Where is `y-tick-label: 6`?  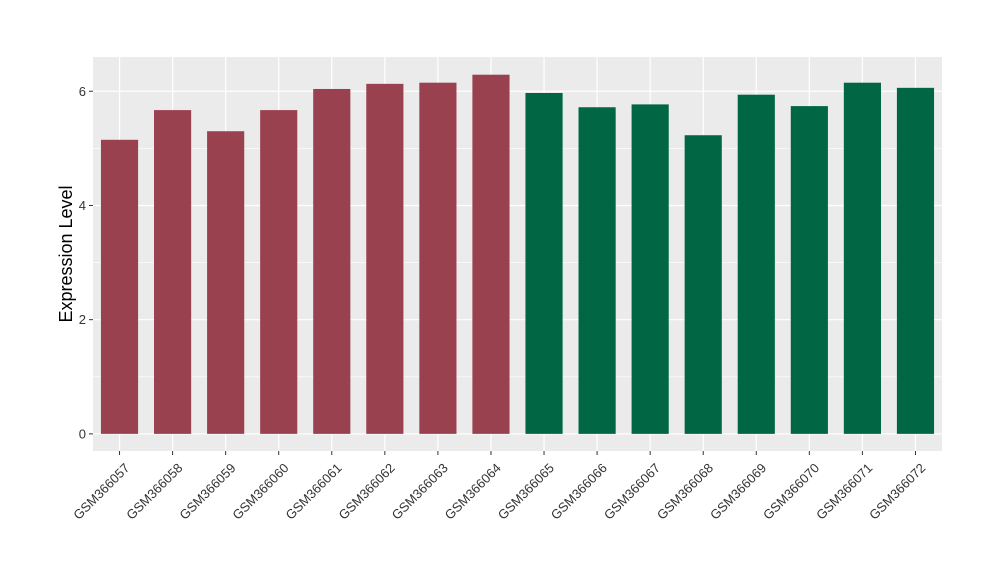
y-tick-label: 6 is located at coordinates (82, 91).